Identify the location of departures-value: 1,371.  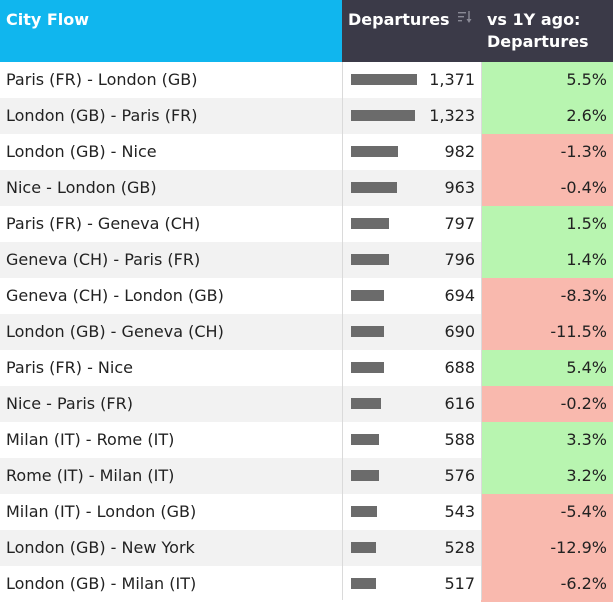
(452, 79).